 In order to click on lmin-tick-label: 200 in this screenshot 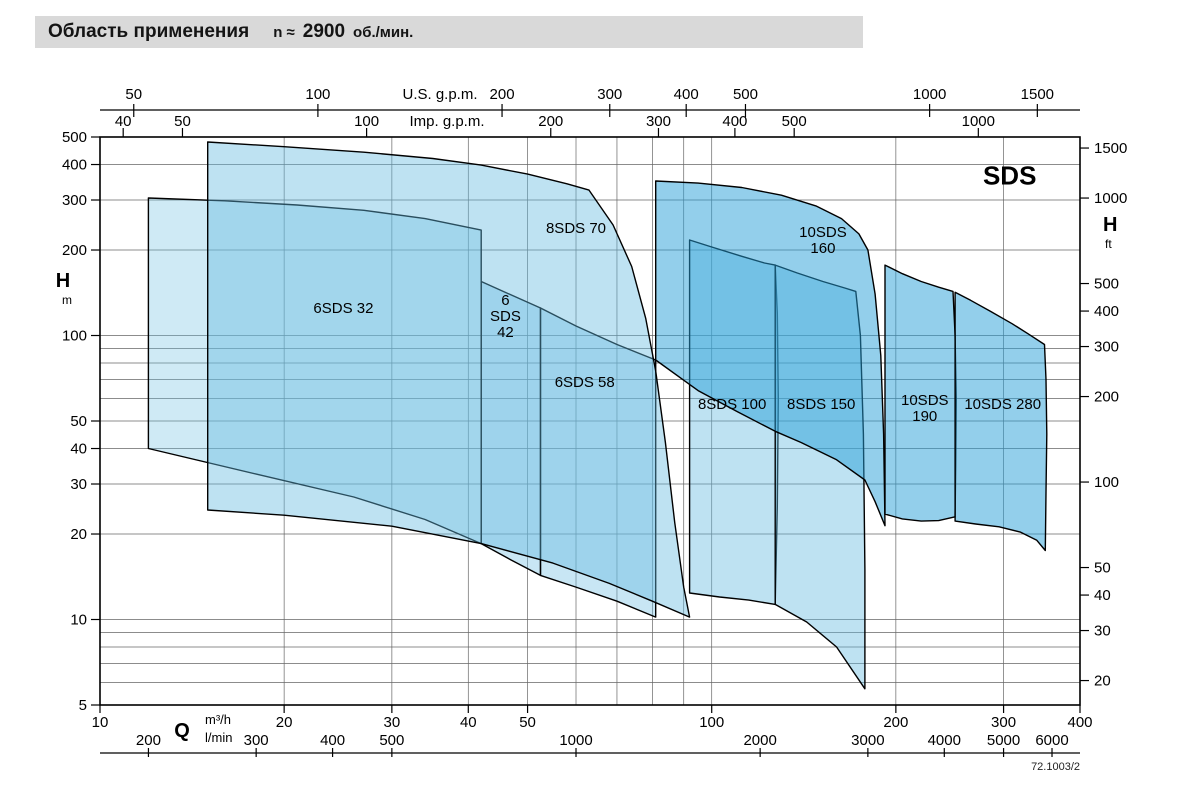, I will do `click(148, 740)`.